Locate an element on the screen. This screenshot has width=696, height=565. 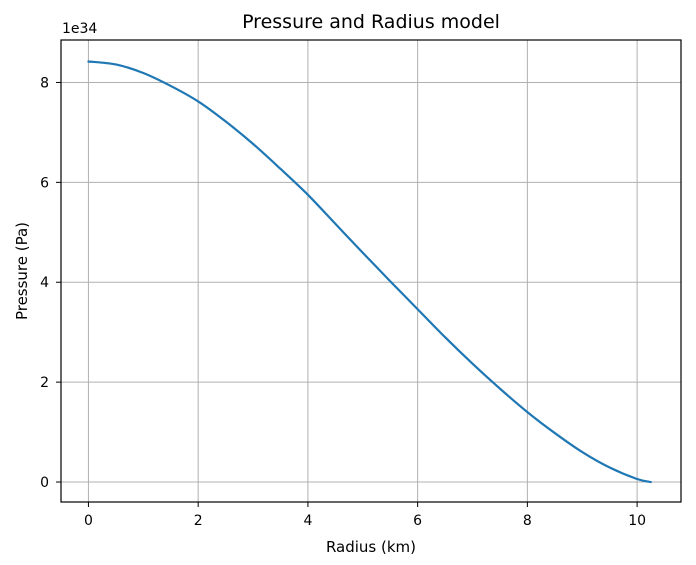
x-tick-label: 8 is located at coordinates (527, 521).